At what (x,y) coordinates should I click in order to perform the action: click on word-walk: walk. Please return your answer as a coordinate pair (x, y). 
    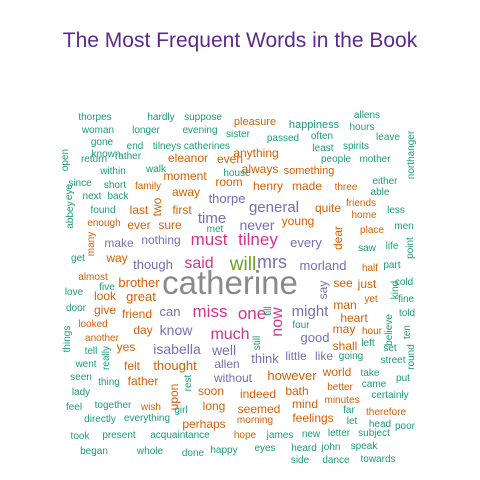
    Looking at the image, I should click on (156, 169).